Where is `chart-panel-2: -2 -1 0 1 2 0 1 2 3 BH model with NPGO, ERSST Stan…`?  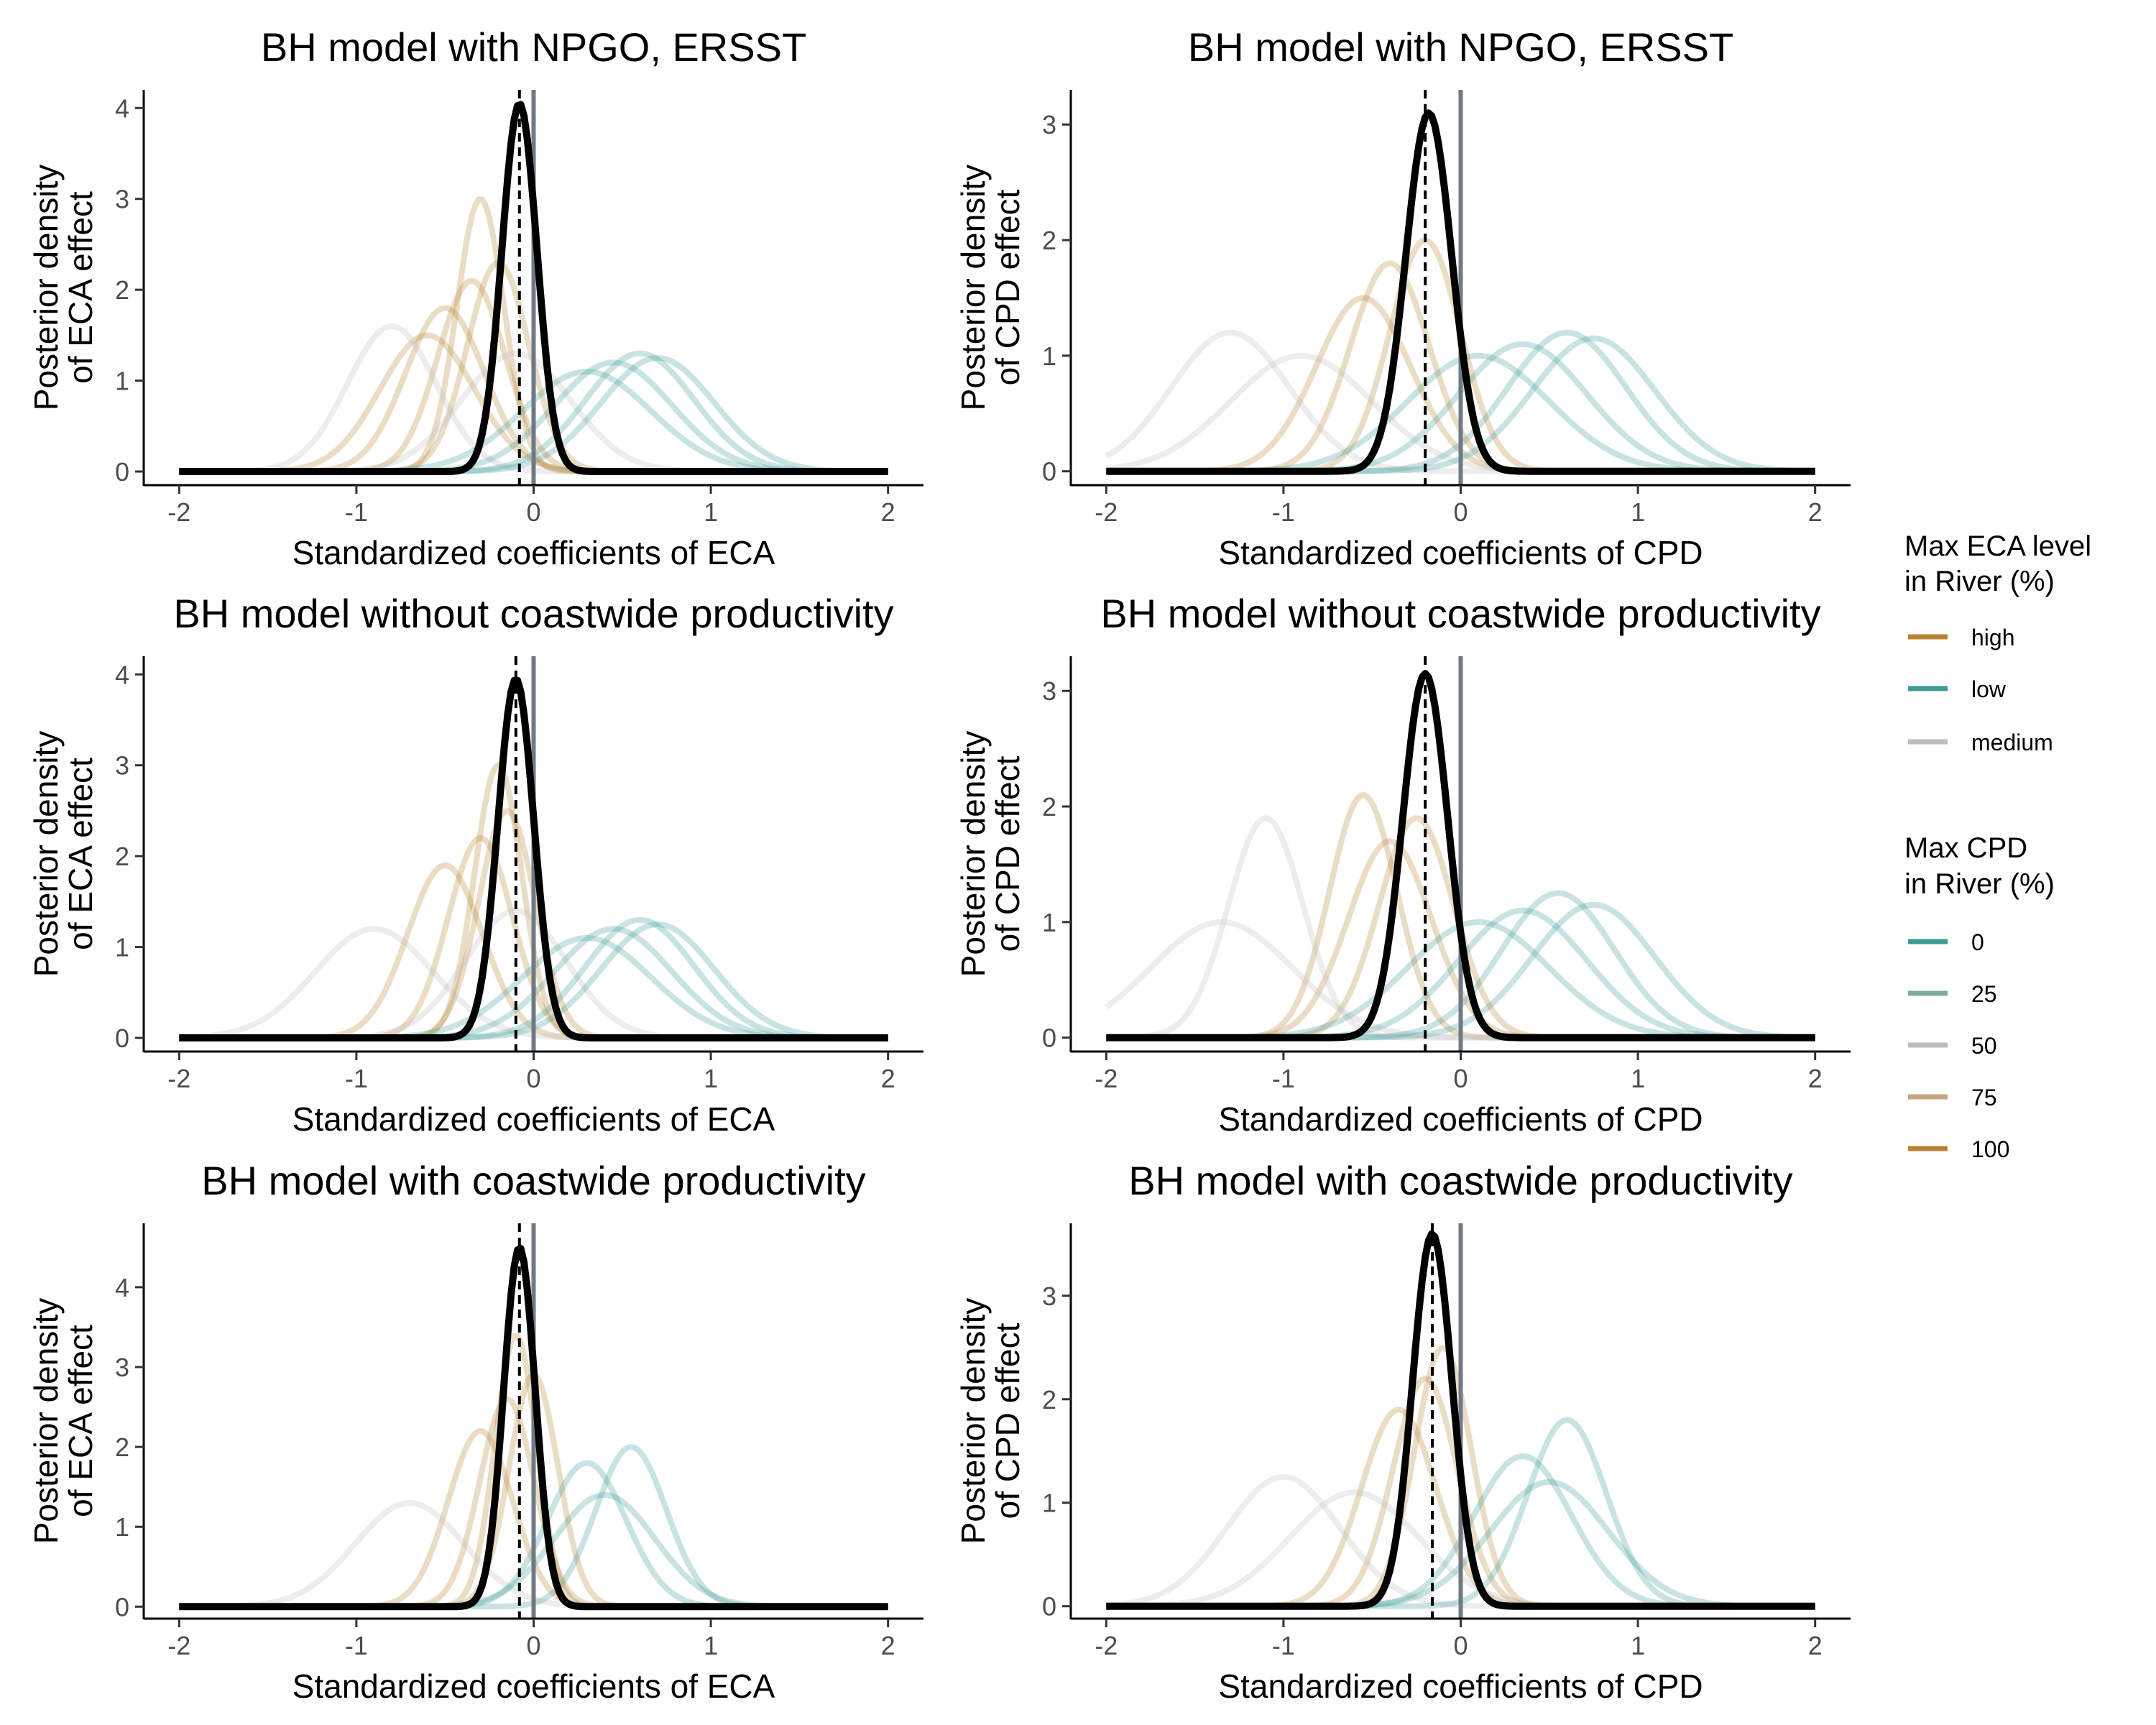 chart-panel-2: -2 -1 0 1 2 0 1 2 3 BH model with NPGO, ERSST Stan… is located at coordinates (1402, 297).